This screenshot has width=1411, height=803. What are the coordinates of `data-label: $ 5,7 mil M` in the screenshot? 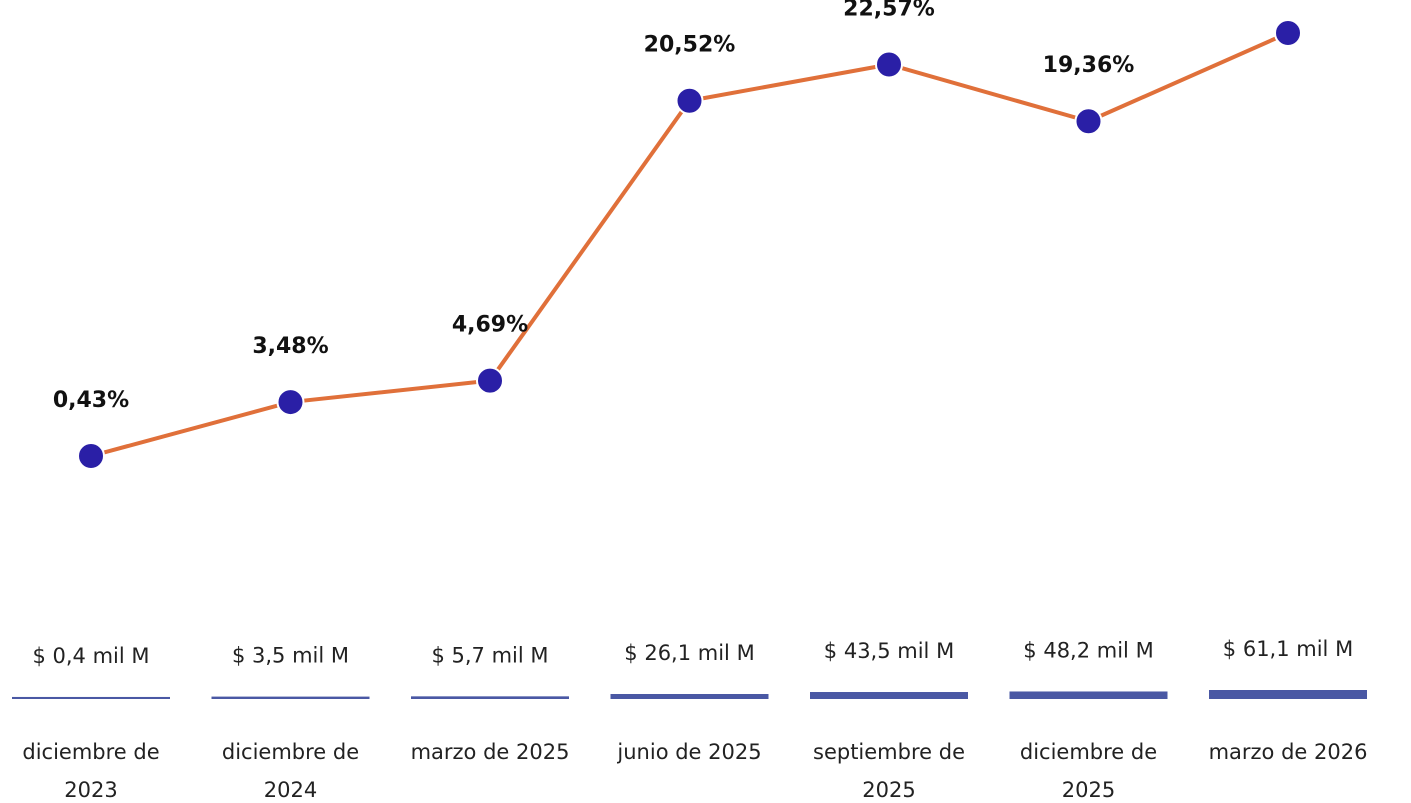 It's located at (489, 655).